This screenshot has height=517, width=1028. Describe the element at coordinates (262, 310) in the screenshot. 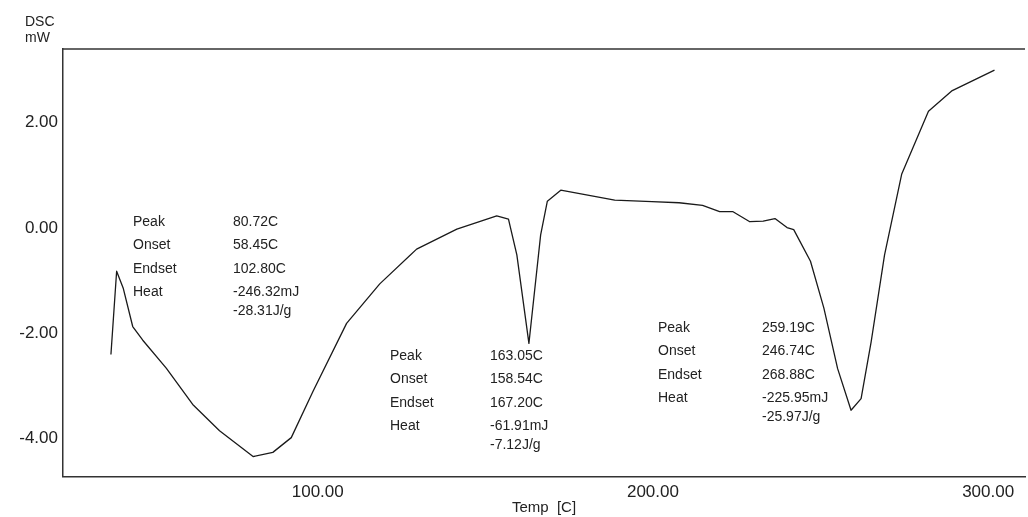

I see `annotation: -28.31J/g` at that location.